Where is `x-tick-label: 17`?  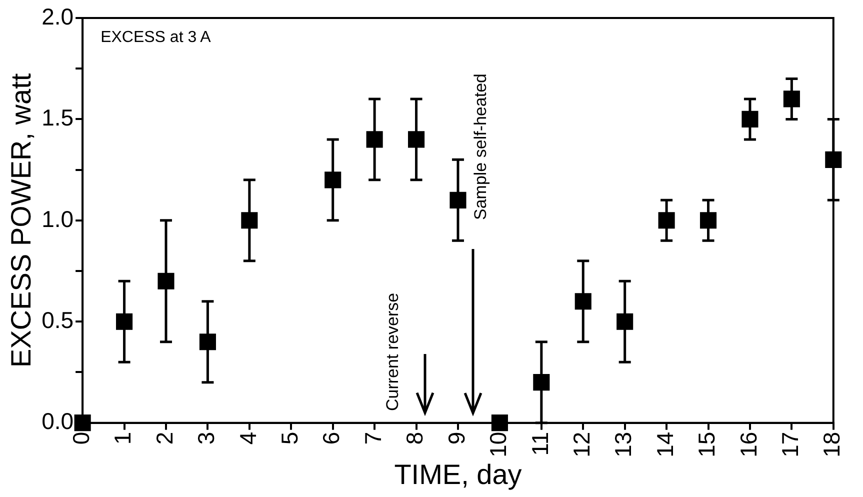 x-tick-label: 17 is located at coordinates (790, 445).